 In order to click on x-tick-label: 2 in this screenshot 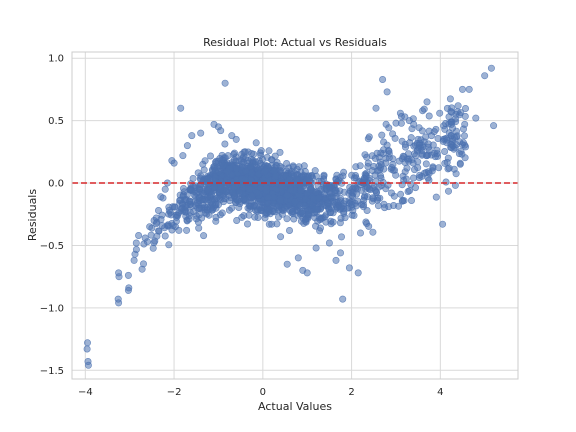, I will do `click(351, 392)`.